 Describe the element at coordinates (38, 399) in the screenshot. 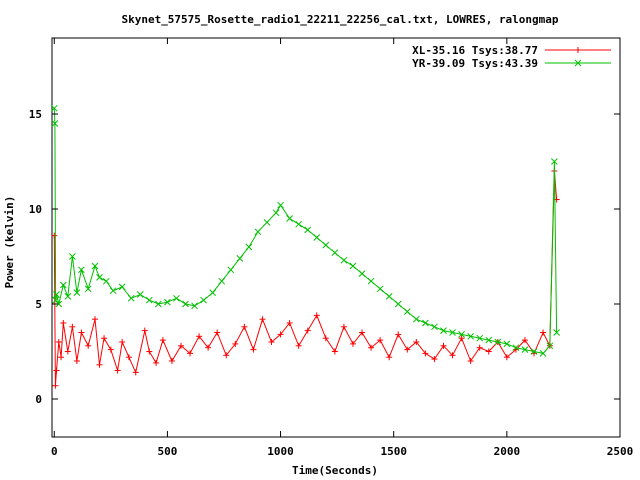

I see `y-tick-label: 0` at that location.